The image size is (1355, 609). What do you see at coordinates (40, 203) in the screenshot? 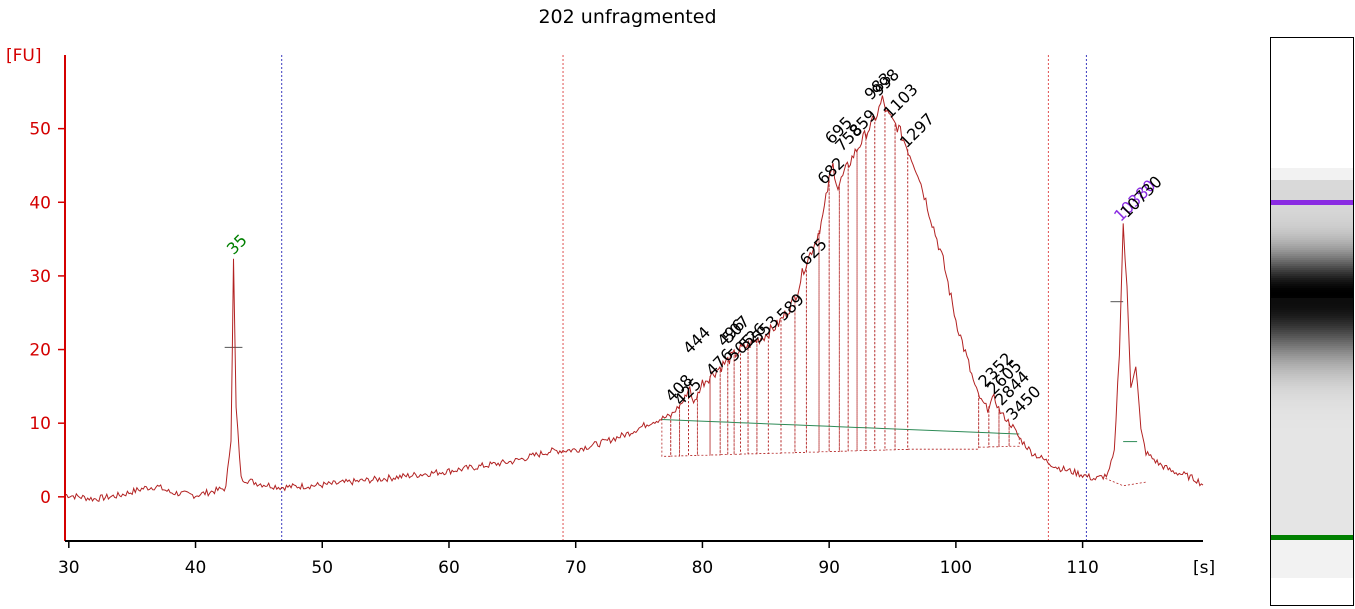
I see `y-tick-label: 40` at bounding box center [40, 203].